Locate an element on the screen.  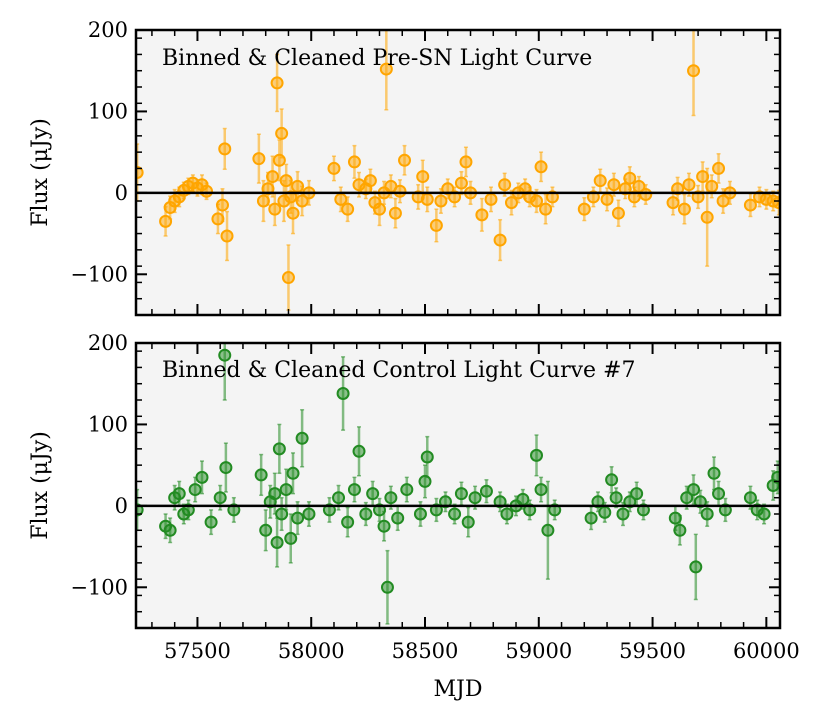
control-xtick-label: 60000 is located at coordinates (766, 651).